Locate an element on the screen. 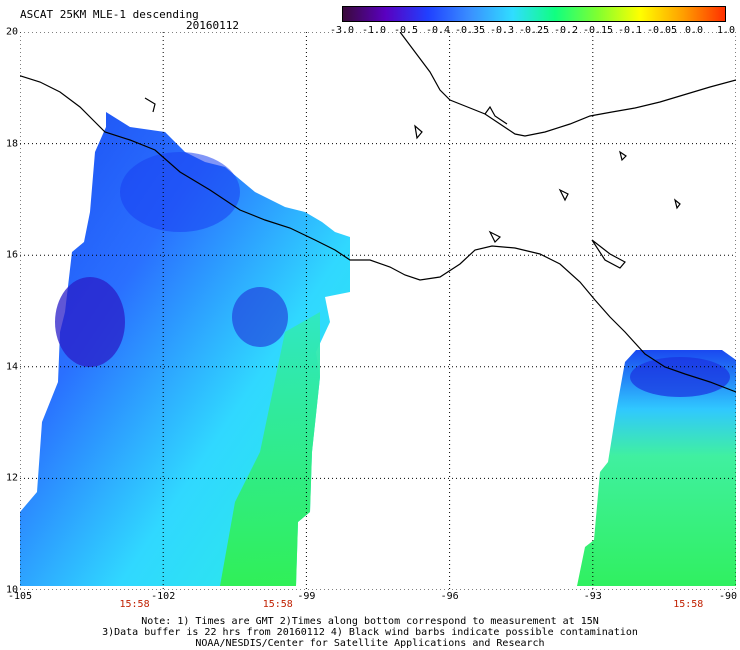  colorbar-label: -0.1 is located at coordinates (630, 30).